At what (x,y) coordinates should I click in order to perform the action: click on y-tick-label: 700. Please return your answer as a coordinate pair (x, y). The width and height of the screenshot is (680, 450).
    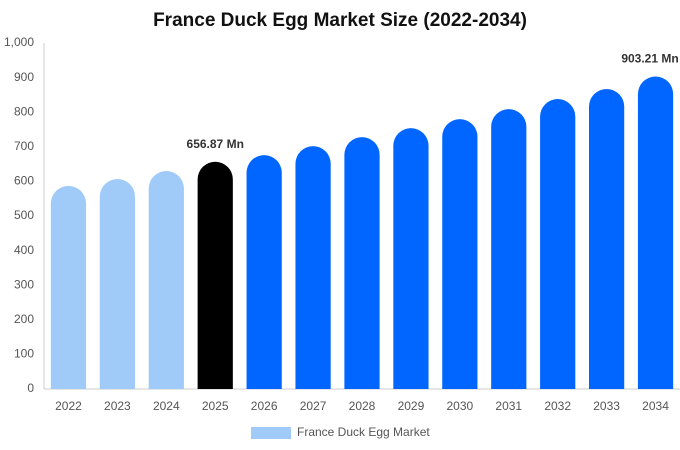
    Looking at the image, I should click on (24, 146).